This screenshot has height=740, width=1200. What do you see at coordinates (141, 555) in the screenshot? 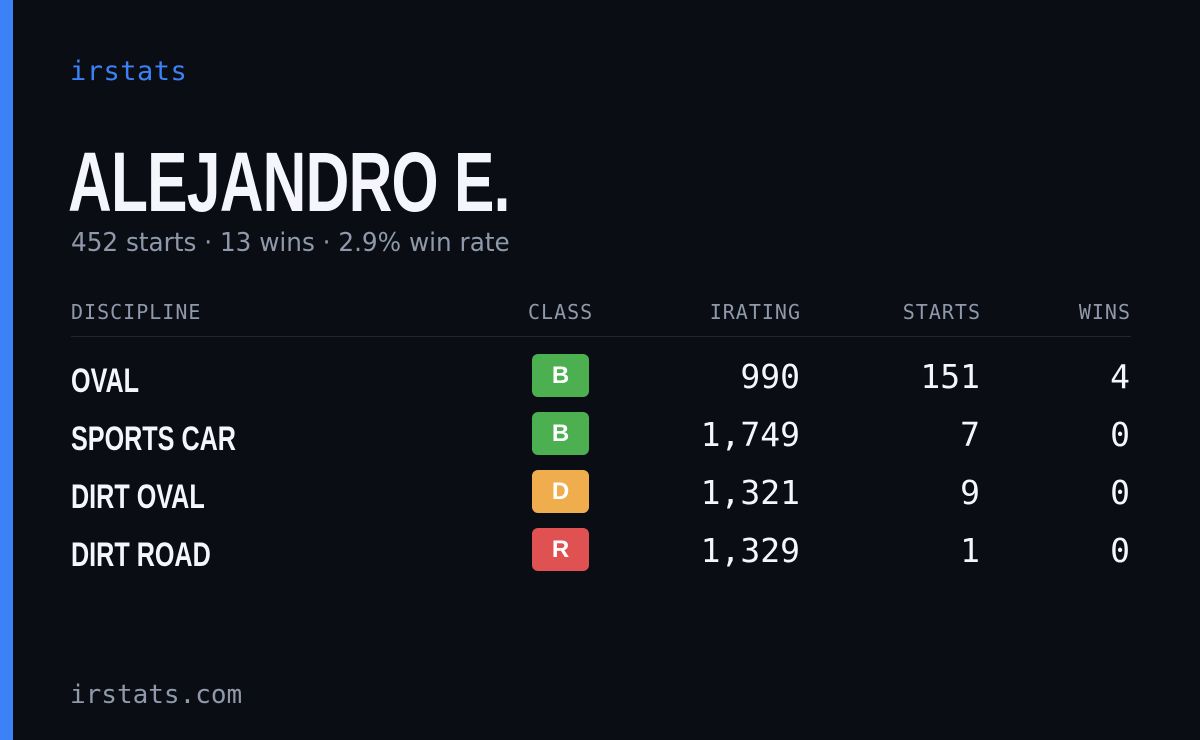
I see `discipline-label: DIRT ROAD` at bounding box center [141, 555].